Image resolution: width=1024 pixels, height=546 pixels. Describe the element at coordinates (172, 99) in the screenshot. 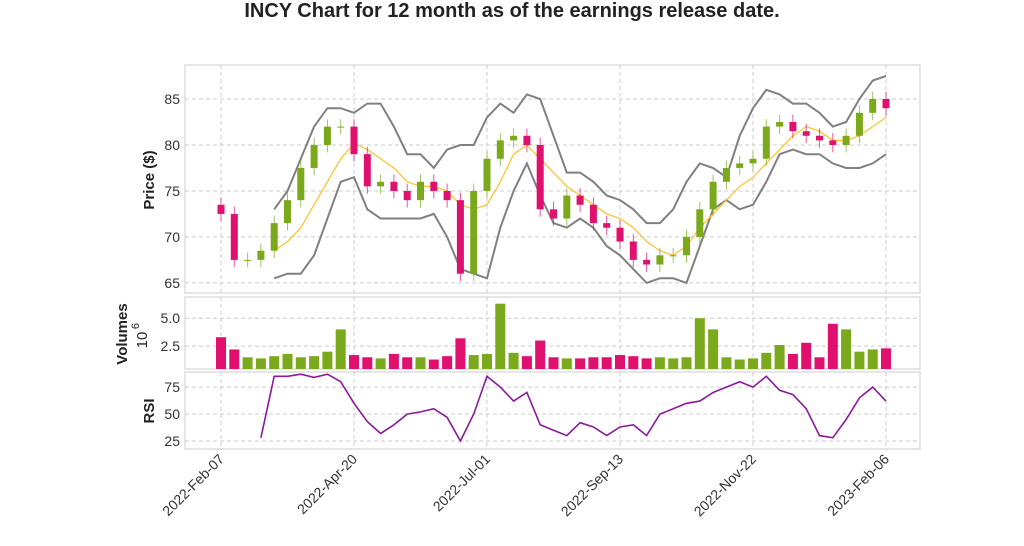

I see `price-ytick-label: 85` at that location.